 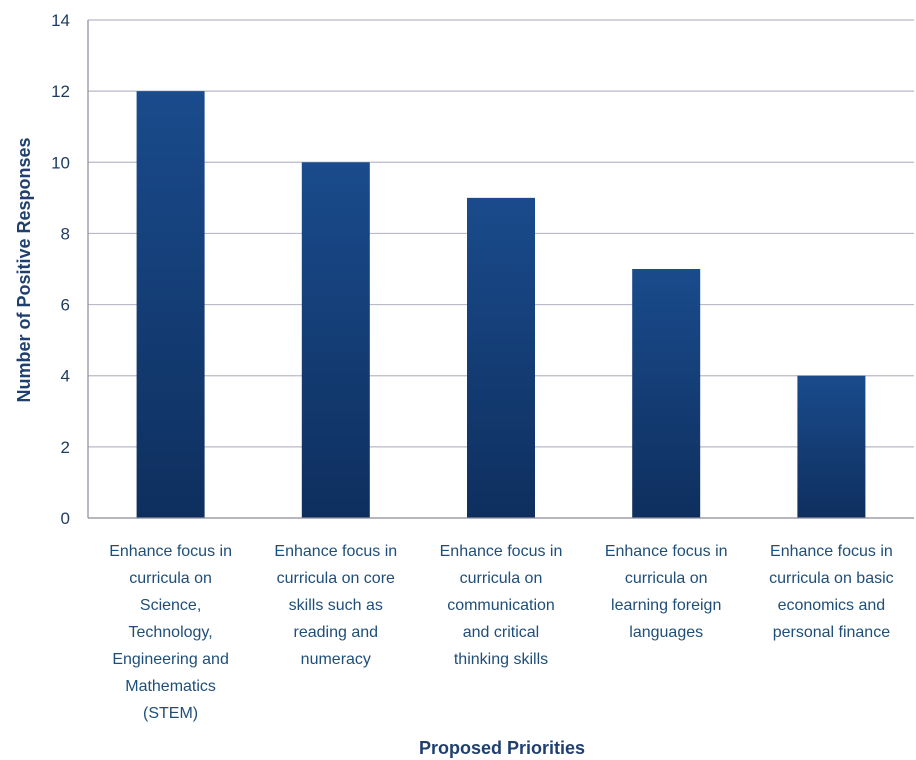 What do you see at coordinates (65, 447) in the screenshot?
I see `y-tick-label: 2` at bounding box center [65, 447].